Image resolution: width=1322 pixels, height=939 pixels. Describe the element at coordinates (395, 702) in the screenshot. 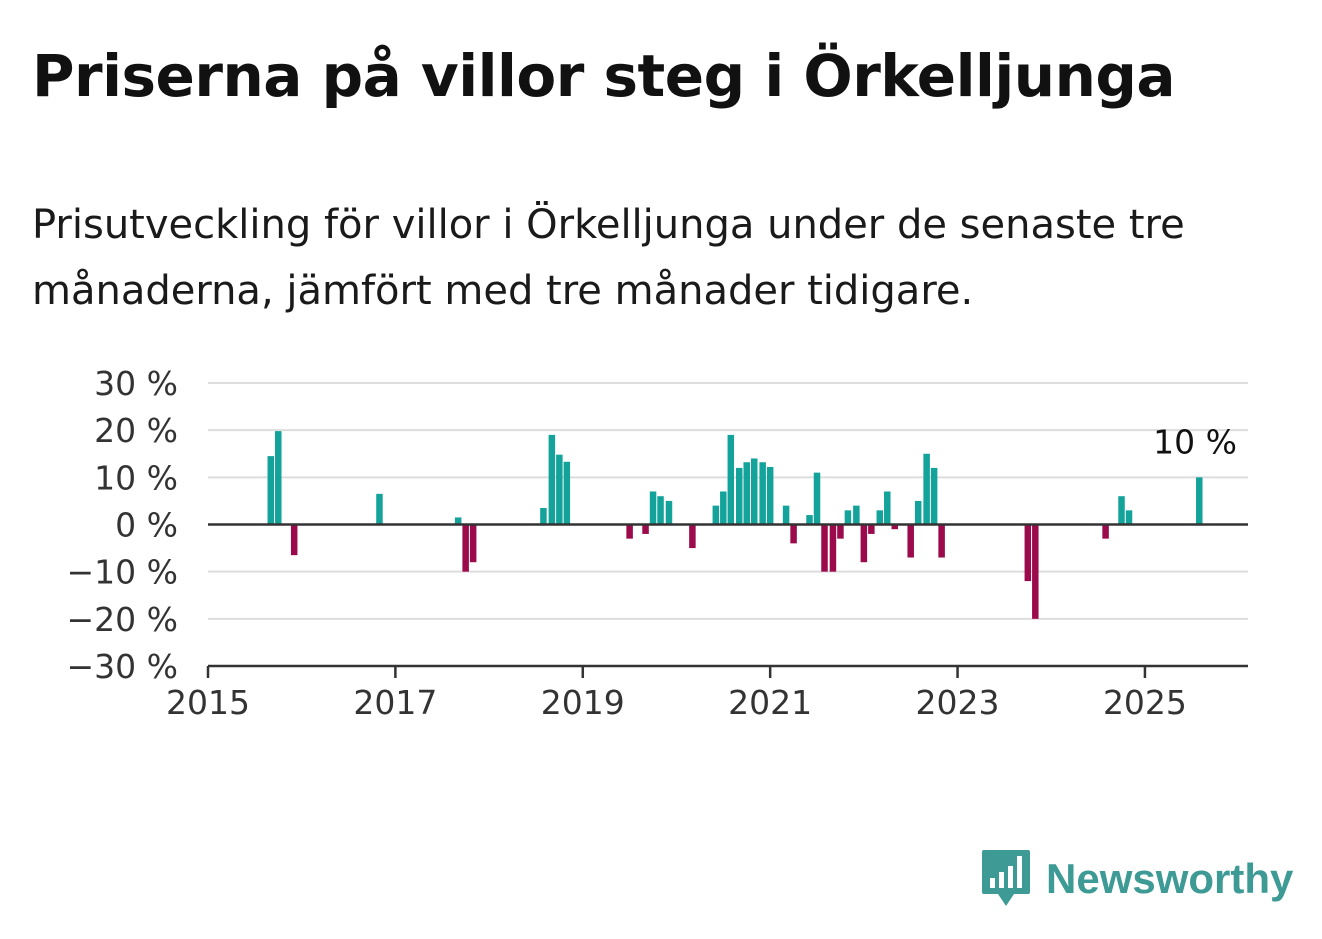

I see `x-tick-label: 2017` at that location.